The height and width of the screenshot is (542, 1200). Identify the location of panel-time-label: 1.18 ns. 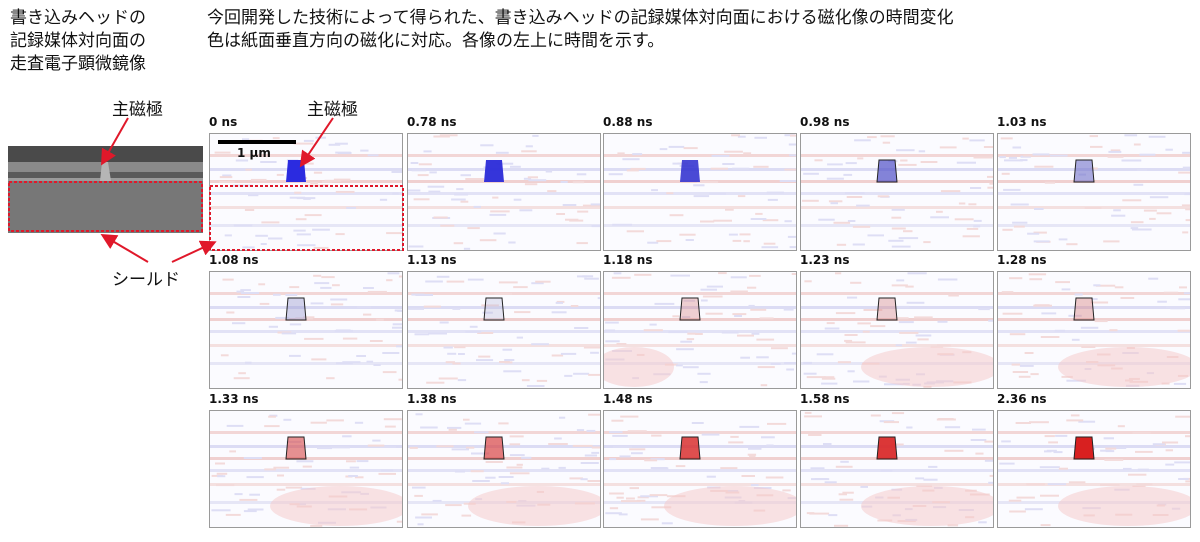
(628, 260).